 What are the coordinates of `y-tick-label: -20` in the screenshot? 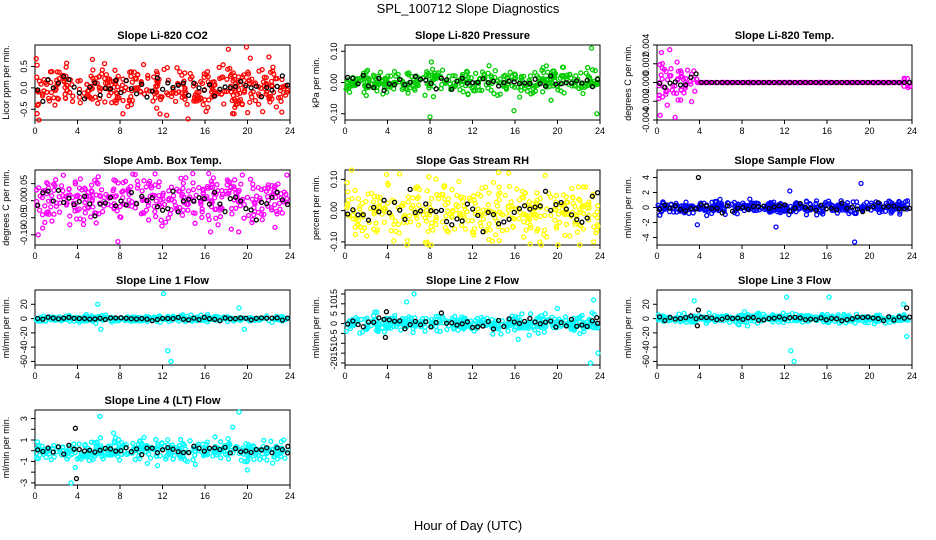 It's located at (646, 332).